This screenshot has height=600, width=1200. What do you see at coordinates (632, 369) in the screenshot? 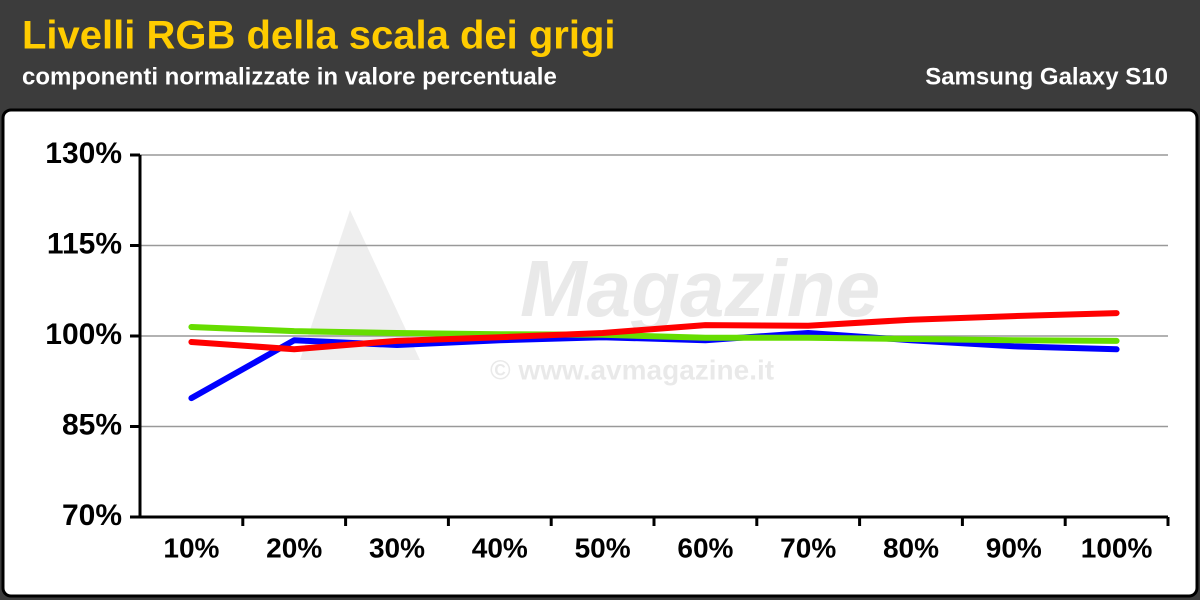
I see `watermark-url: © www.avmagazine.it` at bounding box center [632, 369].